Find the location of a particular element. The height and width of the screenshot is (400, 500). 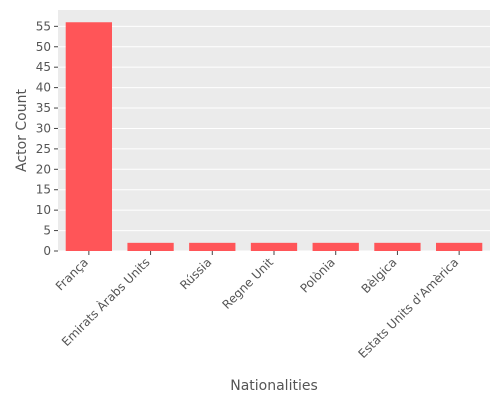

y-tick-label: 20 is located at coordinates (43, 169).